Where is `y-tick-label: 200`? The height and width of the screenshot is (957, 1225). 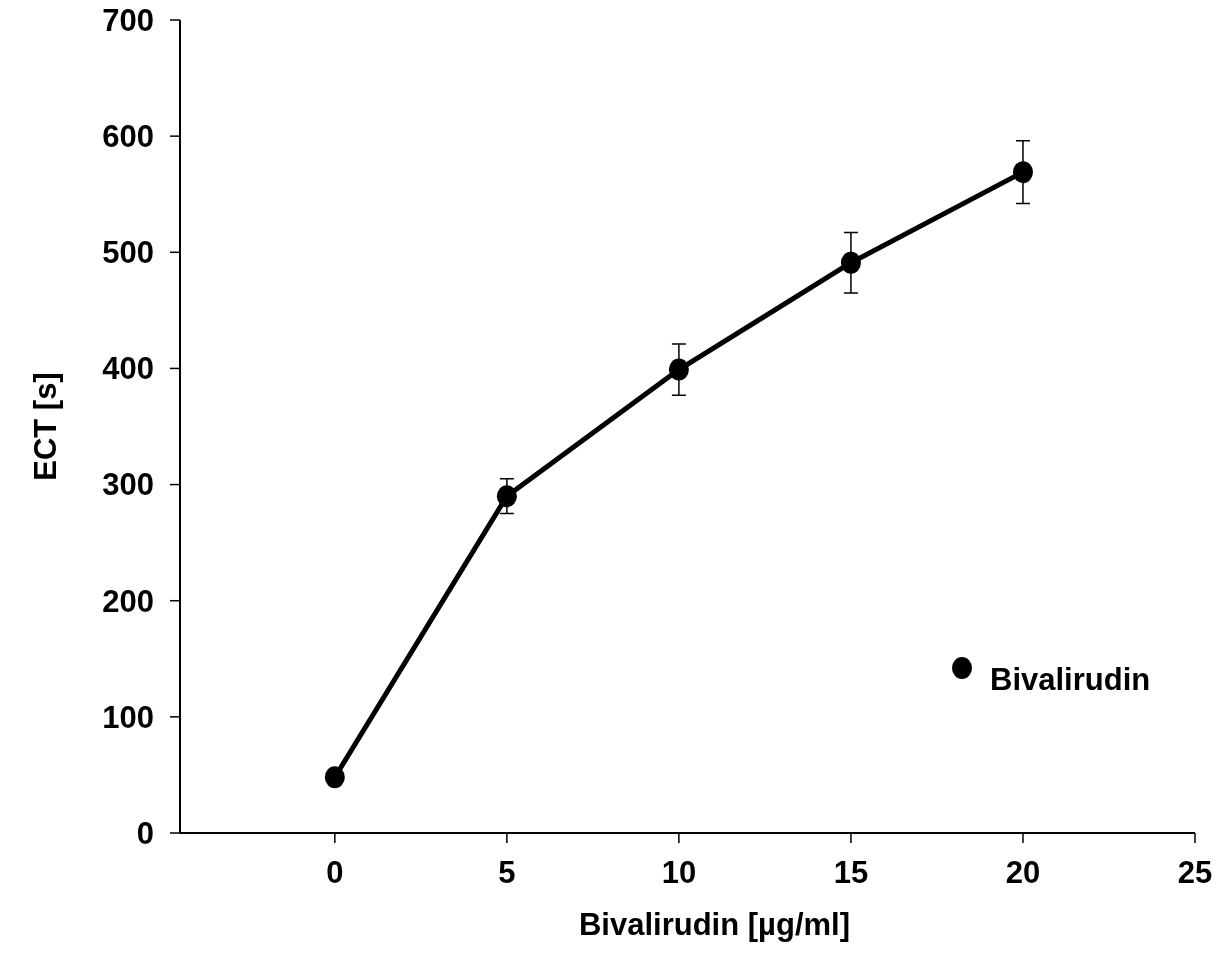
y-tick-label: 200 is located at coordinates (128, 601).